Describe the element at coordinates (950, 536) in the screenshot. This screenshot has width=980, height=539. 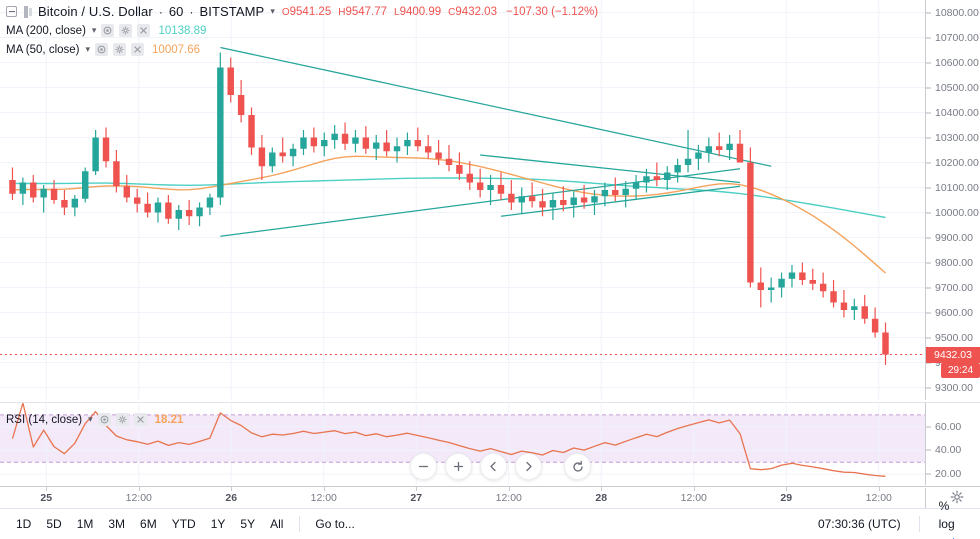
I see `scale-button-auto: auto` at that location.